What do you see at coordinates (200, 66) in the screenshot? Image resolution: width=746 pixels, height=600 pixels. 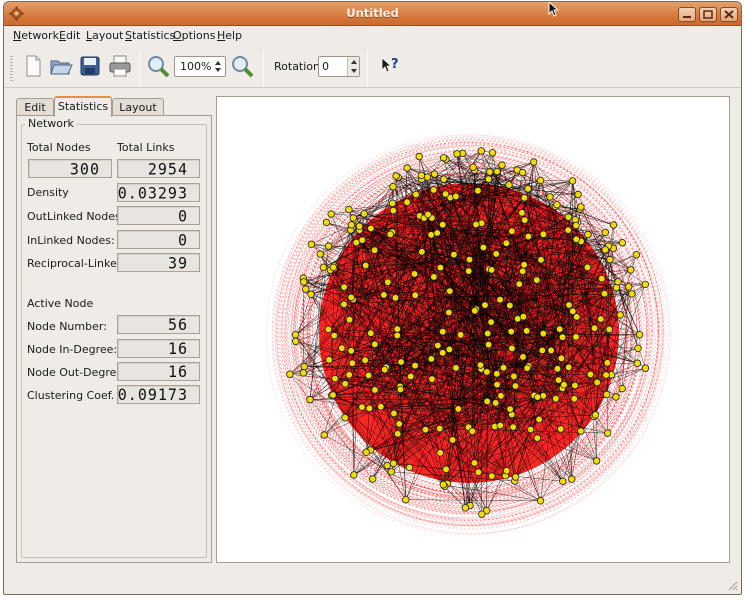 I see `zoom-level-select: 100%` at bounding box center [200, 66].